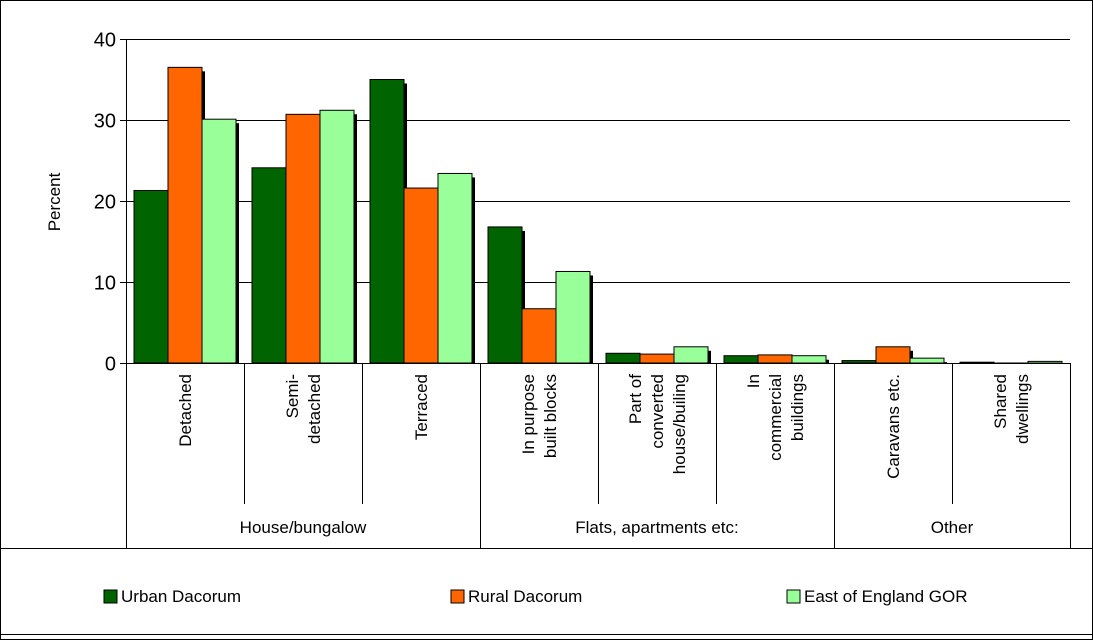 Image resolution: width=1093 pixels, height=640 pixels. I want to click on y-tick-label: 10, so click(105, 284).